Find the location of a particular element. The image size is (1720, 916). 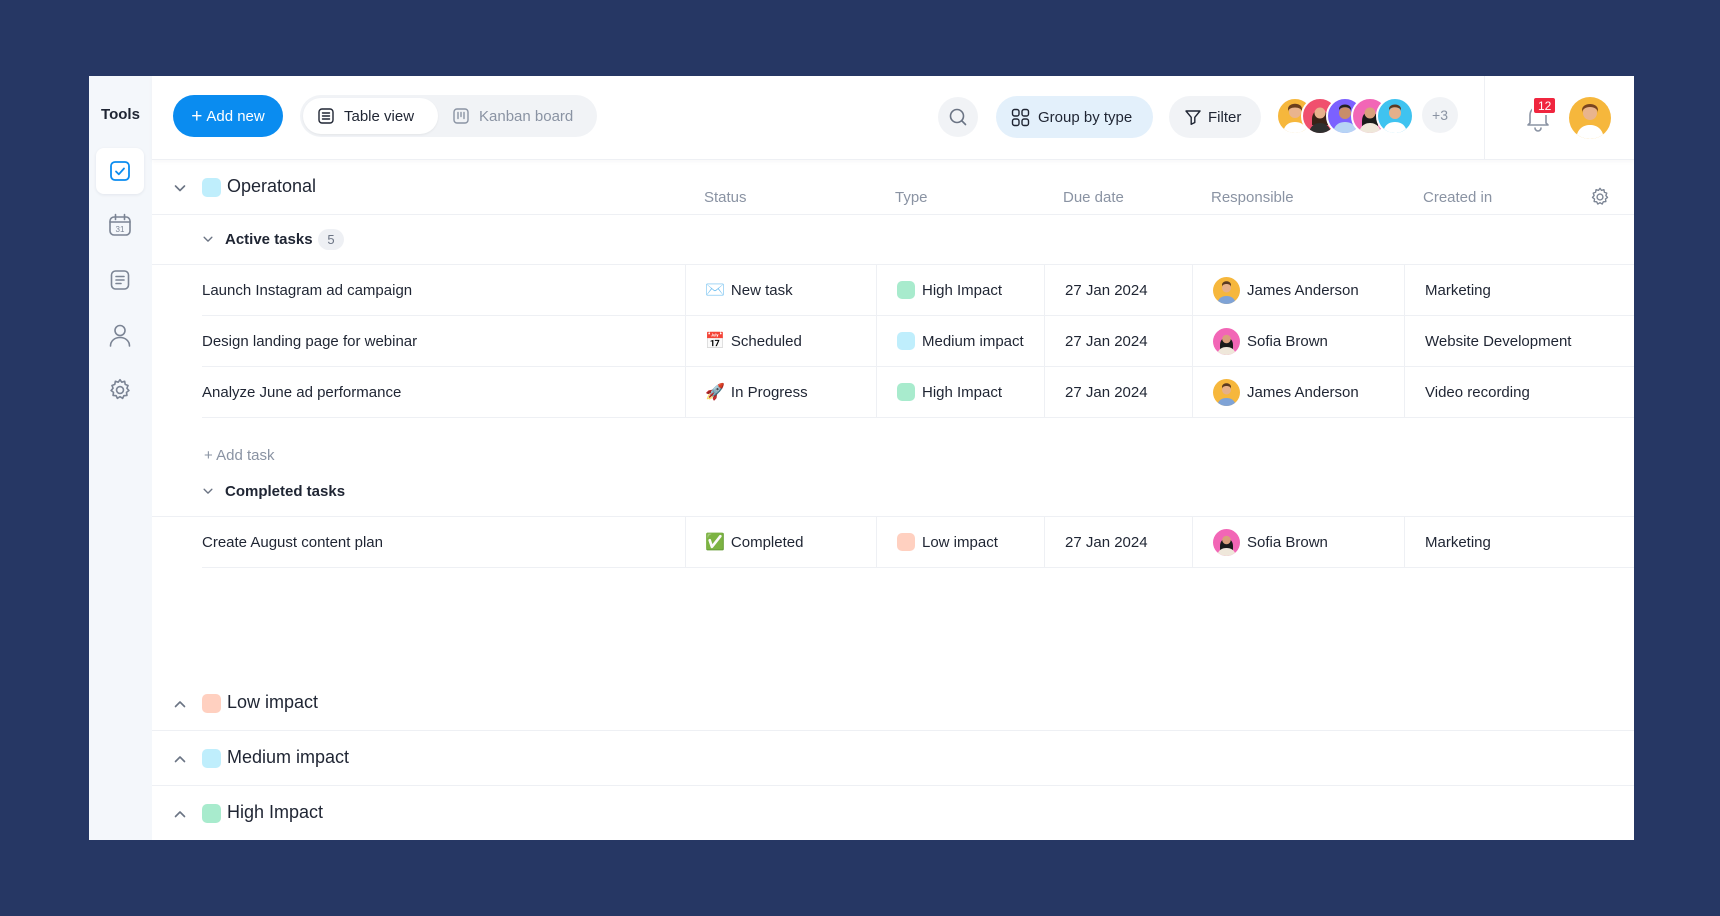

column-header-responsible: Responsible is located at coordinates (1252, 197).